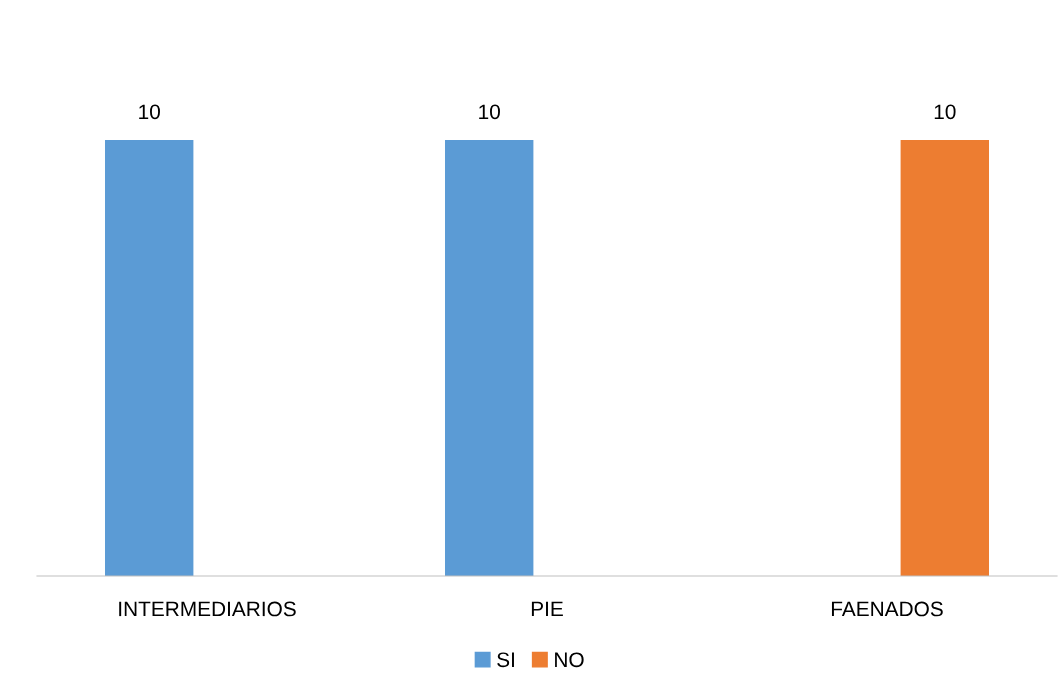 This screenshot has width=1060, height=690. Describe the element at coordinates (569, 660) in the screenshot. I see `legend-label: NO` at that location.